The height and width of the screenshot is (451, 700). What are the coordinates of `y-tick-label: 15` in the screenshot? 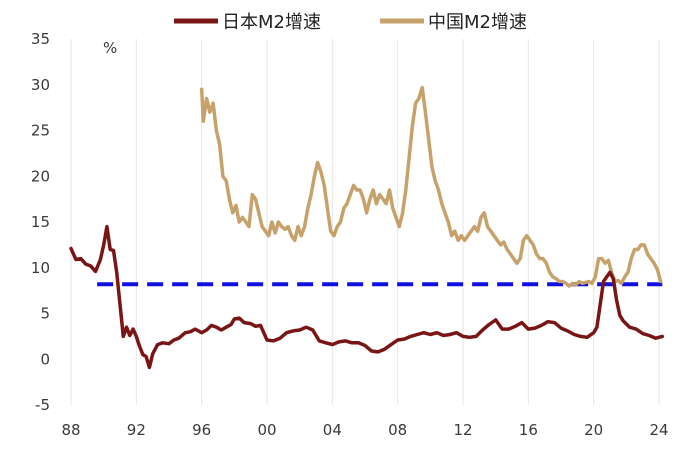 It's located at (40, 222).